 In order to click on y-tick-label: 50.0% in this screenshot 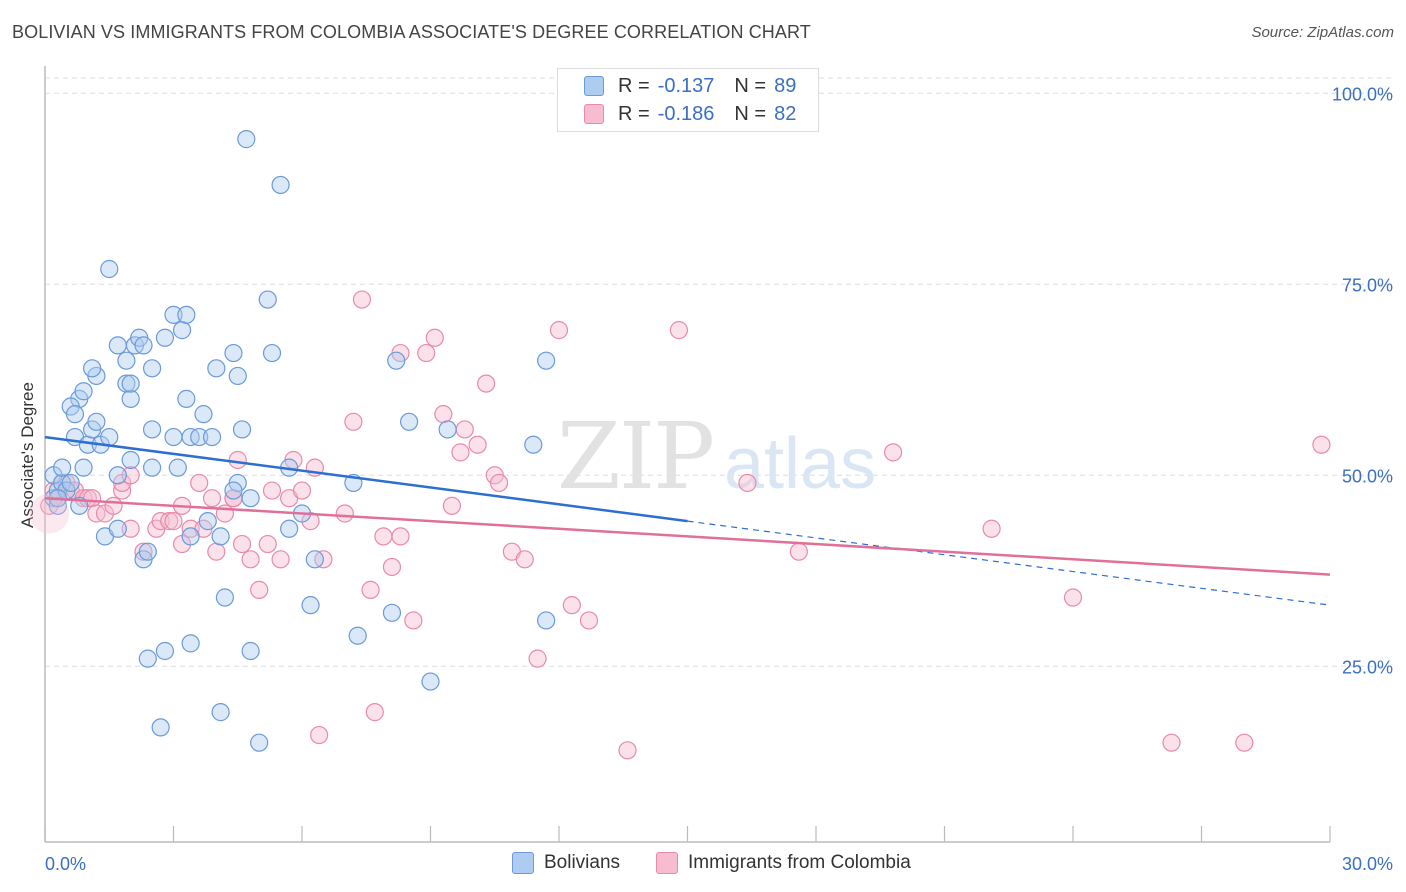, I will do `click(1367, 476)`.